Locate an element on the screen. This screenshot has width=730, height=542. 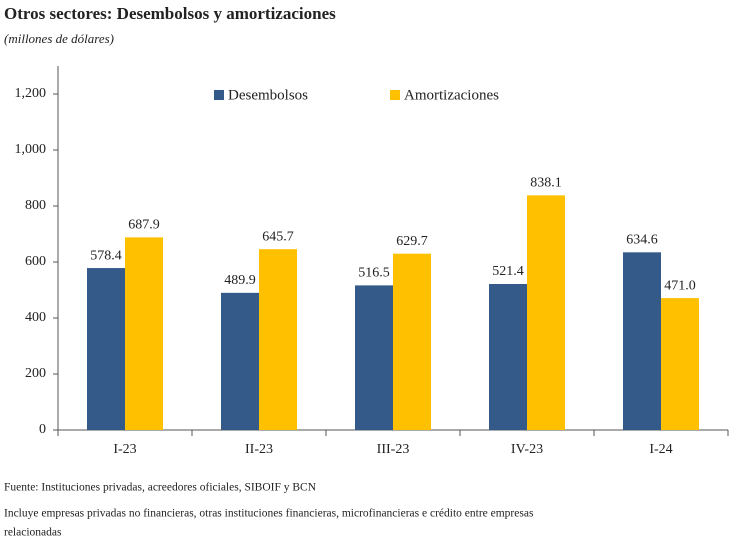
y-tick-label: 200 is located at coordinates (35, 373).